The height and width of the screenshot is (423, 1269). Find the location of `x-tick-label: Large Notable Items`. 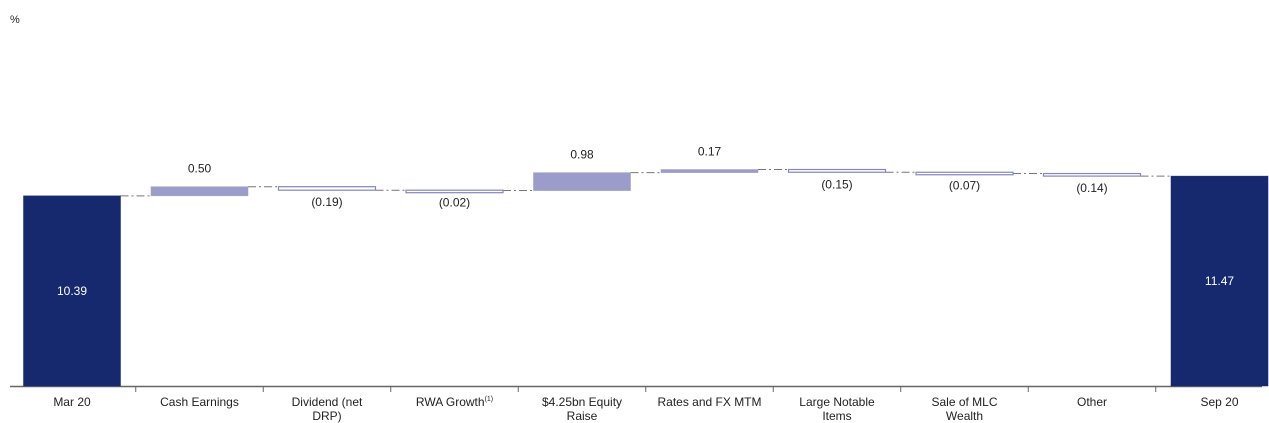

x-tick-label: Large Notable Items is located at coordinates (837, 409).